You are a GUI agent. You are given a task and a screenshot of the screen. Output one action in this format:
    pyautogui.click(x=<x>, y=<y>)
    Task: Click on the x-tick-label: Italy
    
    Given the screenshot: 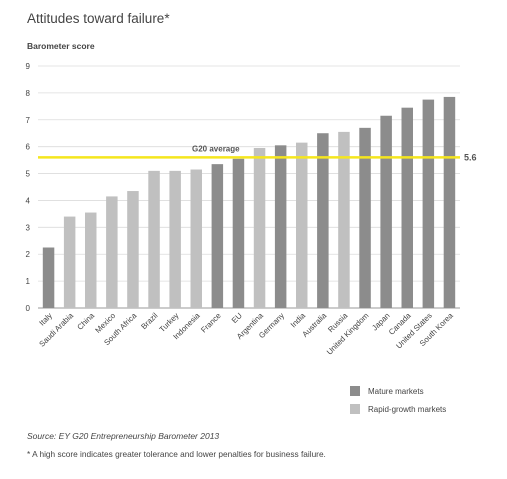 What is the action you would take?
    pyautogui.click(x=45, y=319)
    